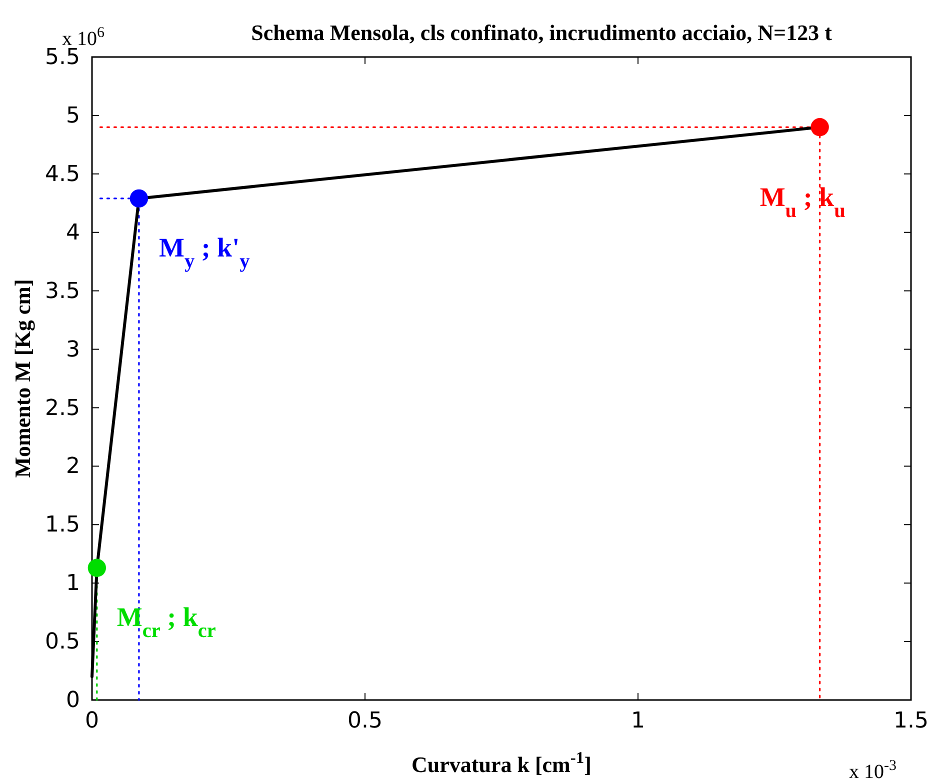 This screenshot has height=782, width=933. Describe the element at coordinates (803, 202) in the screenshot. I see `annotation: M$_{u}$ ; k$_{u}$` at that location.